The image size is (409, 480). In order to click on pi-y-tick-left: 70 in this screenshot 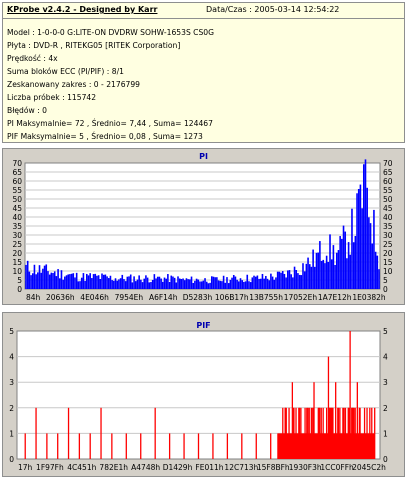, I will do `click(17, 163)`.